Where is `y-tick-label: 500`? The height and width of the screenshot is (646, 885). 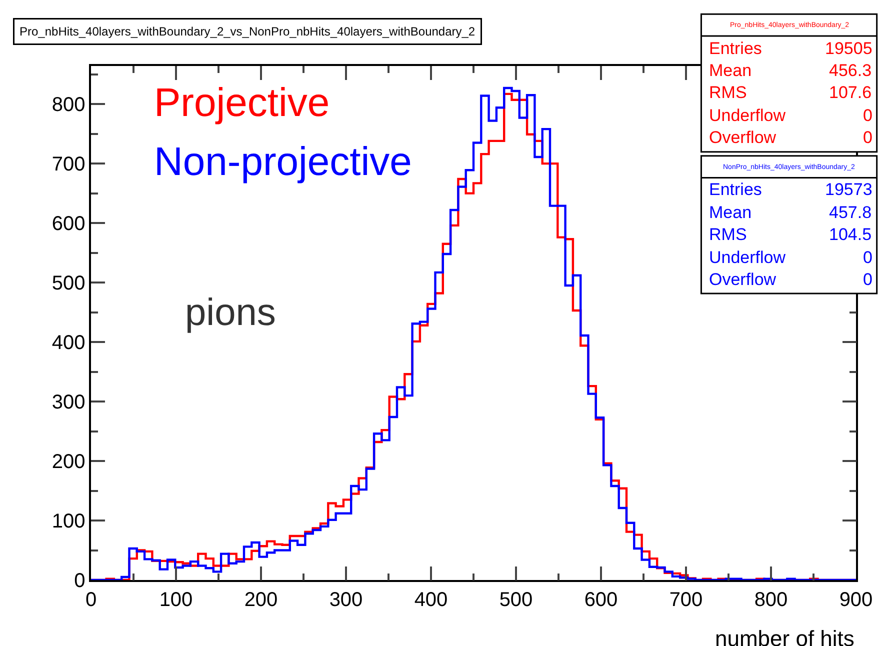
y-tick-label: 500 is located at coordinates (69, 283).